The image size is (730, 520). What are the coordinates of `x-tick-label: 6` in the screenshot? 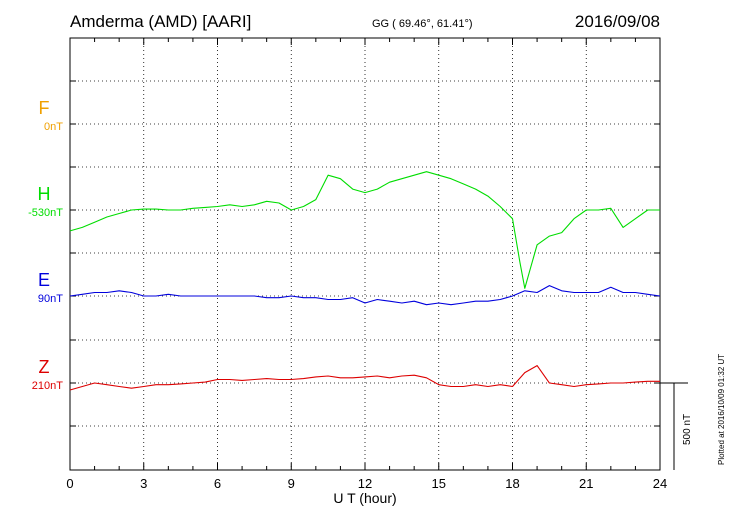 It's located at (217, 483).